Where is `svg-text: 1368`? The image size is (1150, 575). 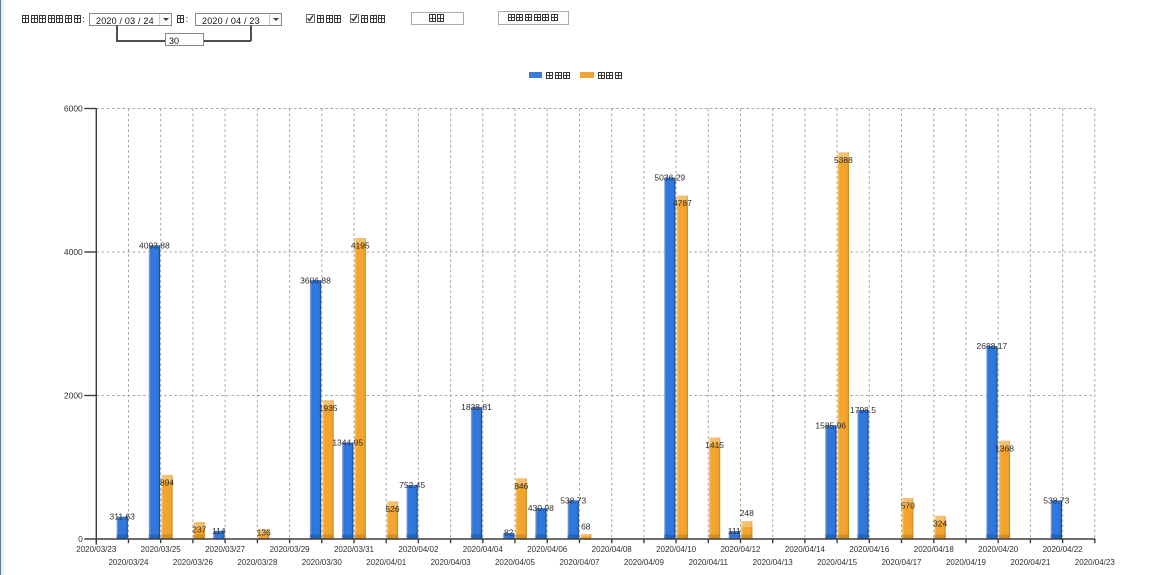 svg-text: 1368 is located at coordinates (1004, 448).